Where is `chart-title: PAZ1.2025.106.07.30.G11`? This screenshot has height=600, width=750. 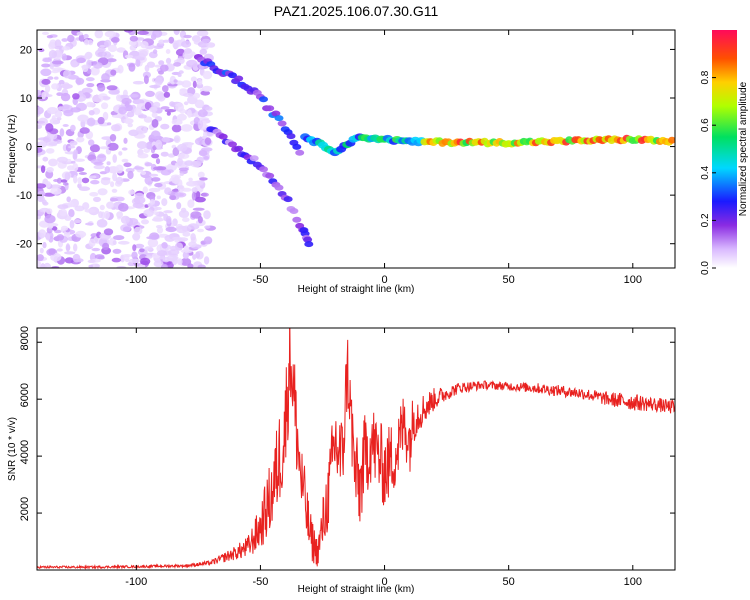
chart-title: PAZ1.2025.106.07.30.G11 is located at coordinates (356, 11).